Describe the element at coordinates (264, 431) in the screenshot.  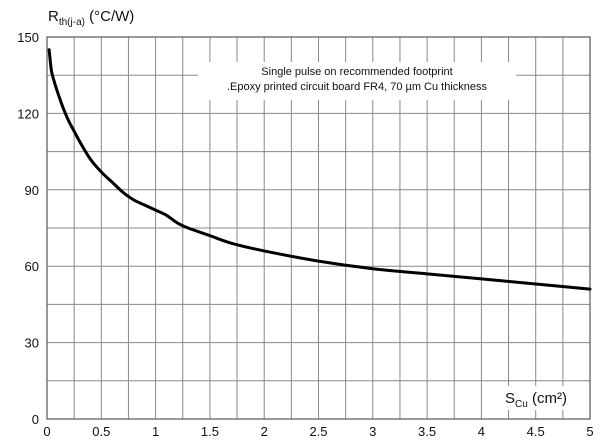
I see `x-tick-label: 2` at that location.